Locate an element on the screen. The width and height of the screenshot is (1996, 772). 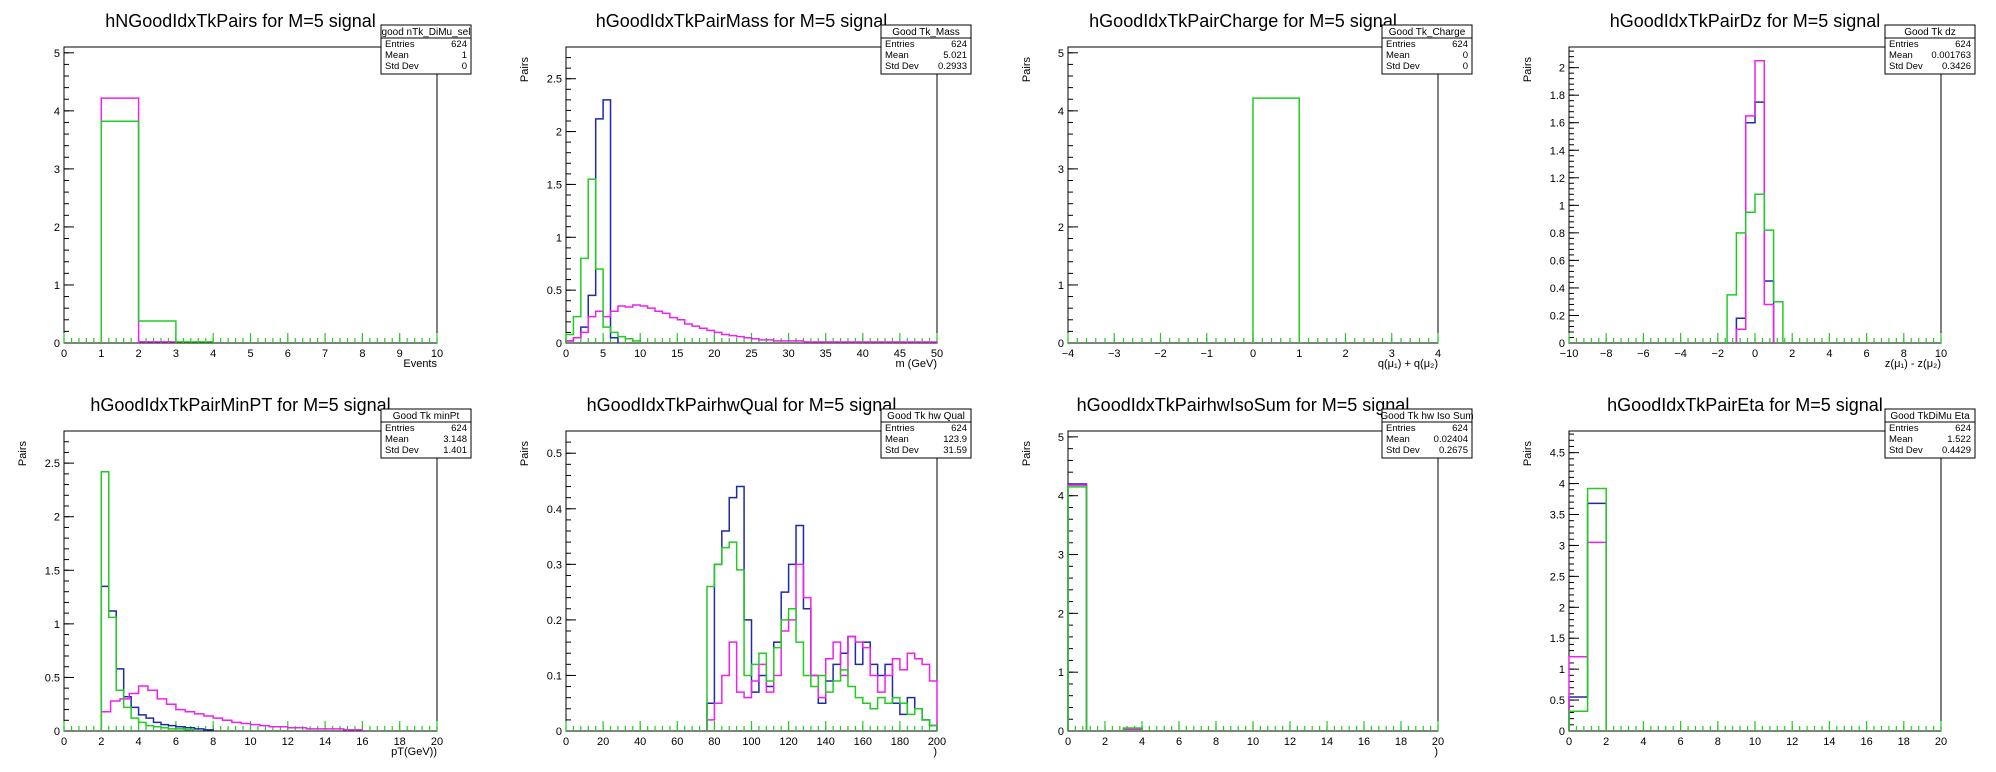
x-tick-label: 14 is located at coordinates (1327, 742).